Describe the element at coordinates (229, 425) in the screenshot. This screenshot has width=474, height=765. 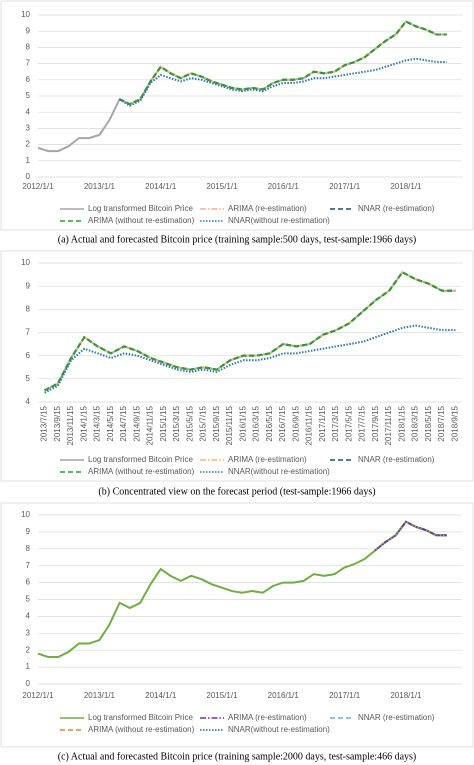
I see `x-tick-label: 2015/11/15` at that location.